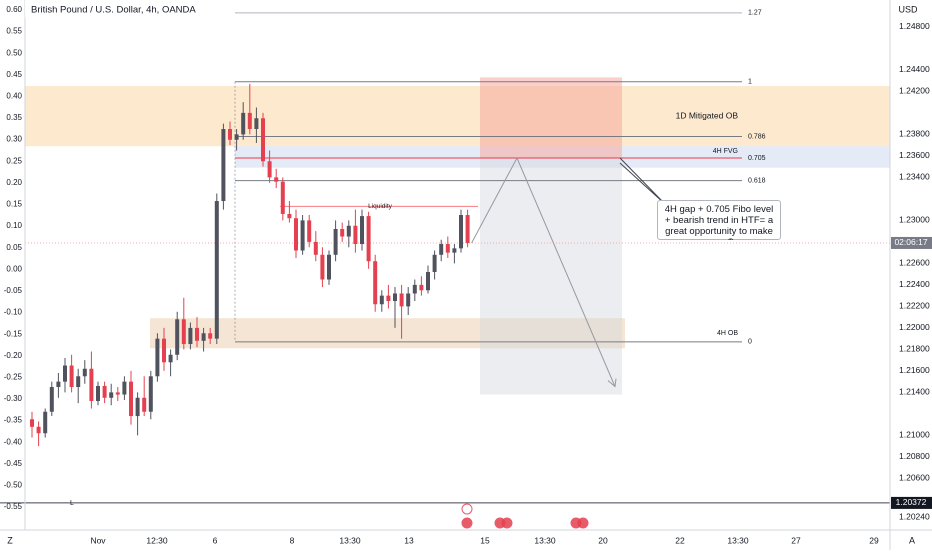  What do you see at coordinates (14, 247) in the screenshot?
I see `y2-tick-label: 0.05` at bounding box center [14, 247].